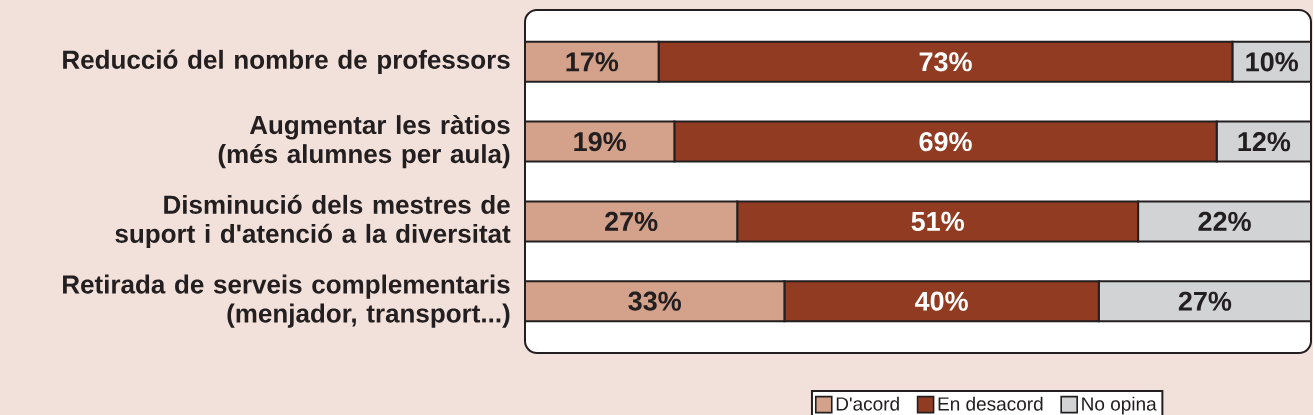 The image size is (1313, 415). Describe the element at coordinates (1119, 405) in the screenshot. I see `legend-label: No opina` at that location.